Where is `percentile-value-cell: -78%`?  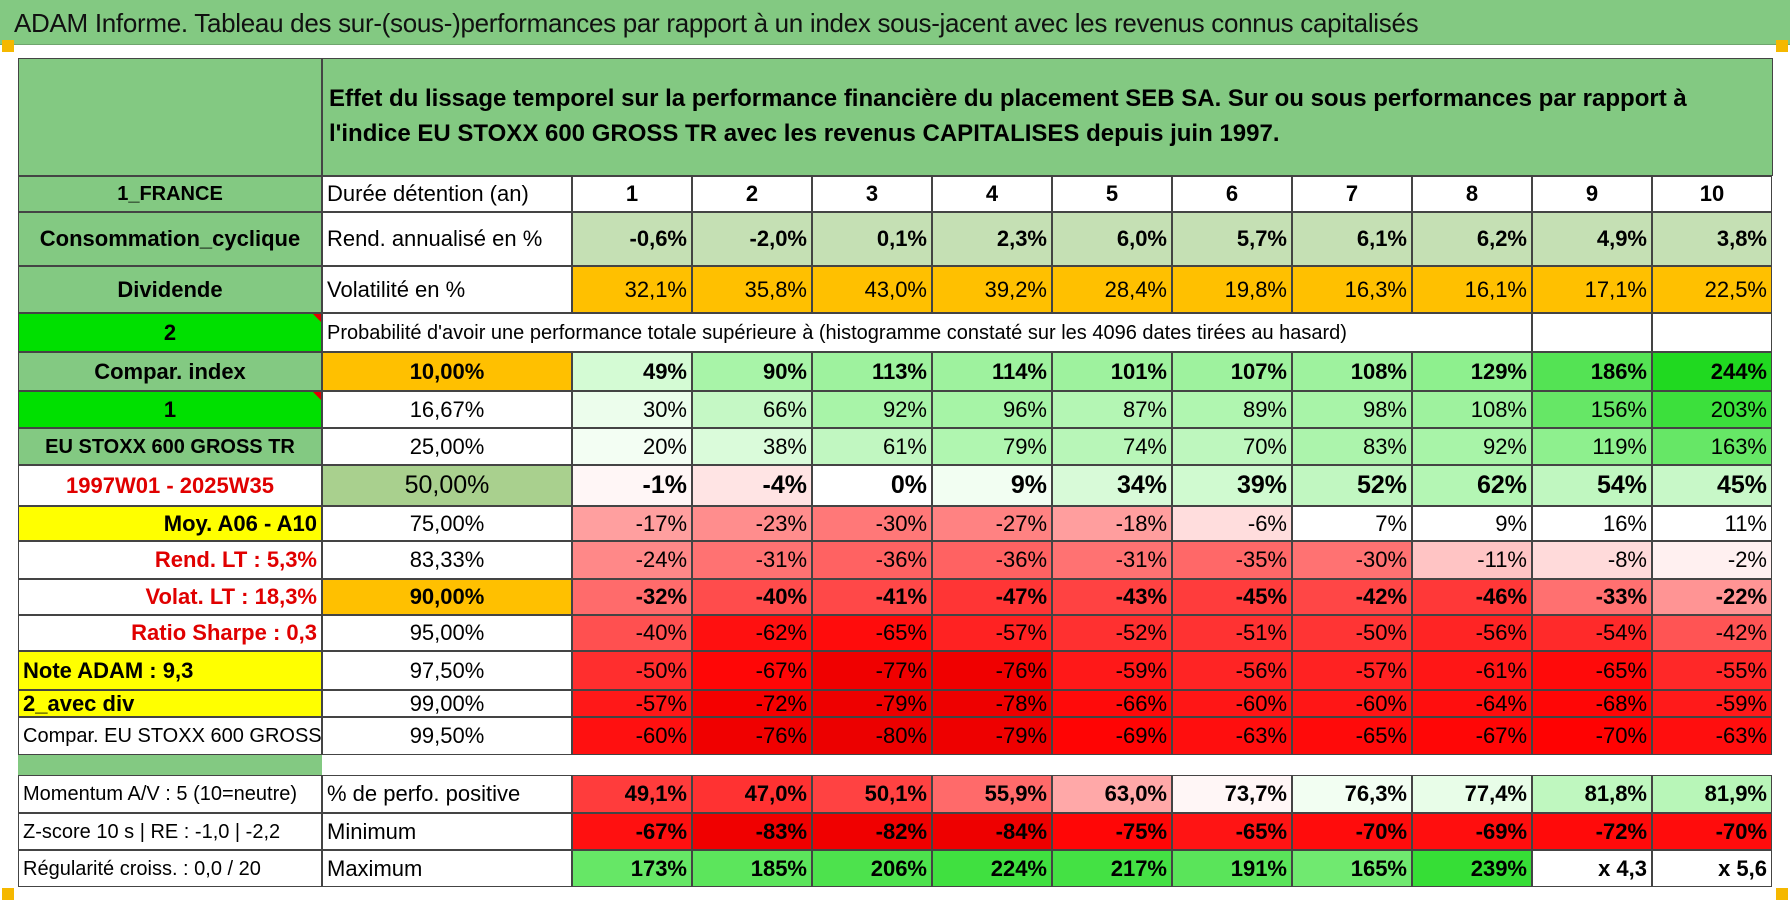
percentile-value-cell: -78% is located at coordinates (992, 703).